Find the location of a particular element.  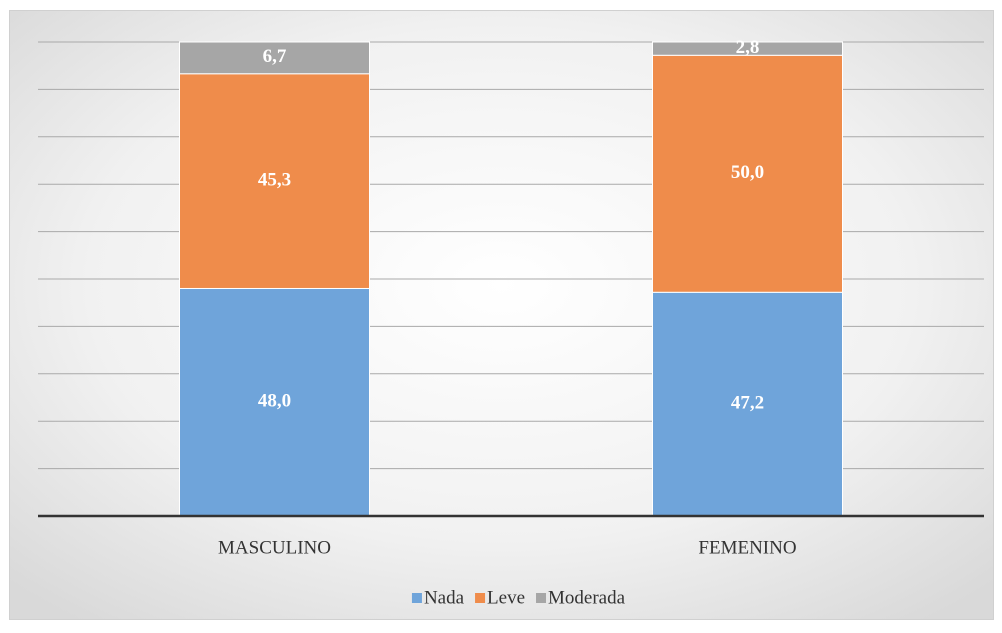

data-label: 50,0 is located at coordinates (747, 172).